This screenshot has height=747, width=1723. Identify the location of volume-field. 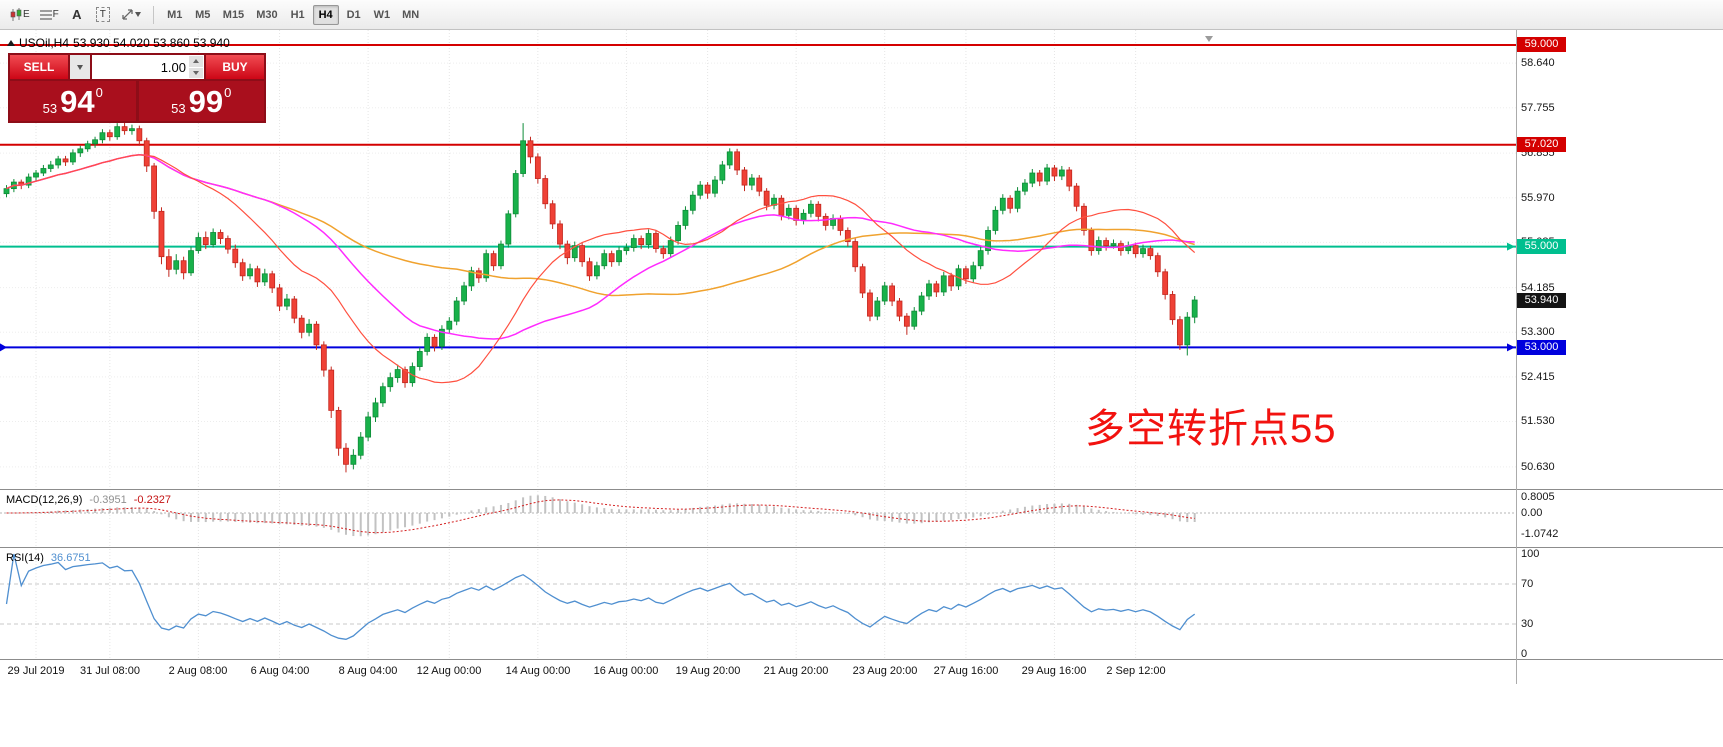
(148, 67).